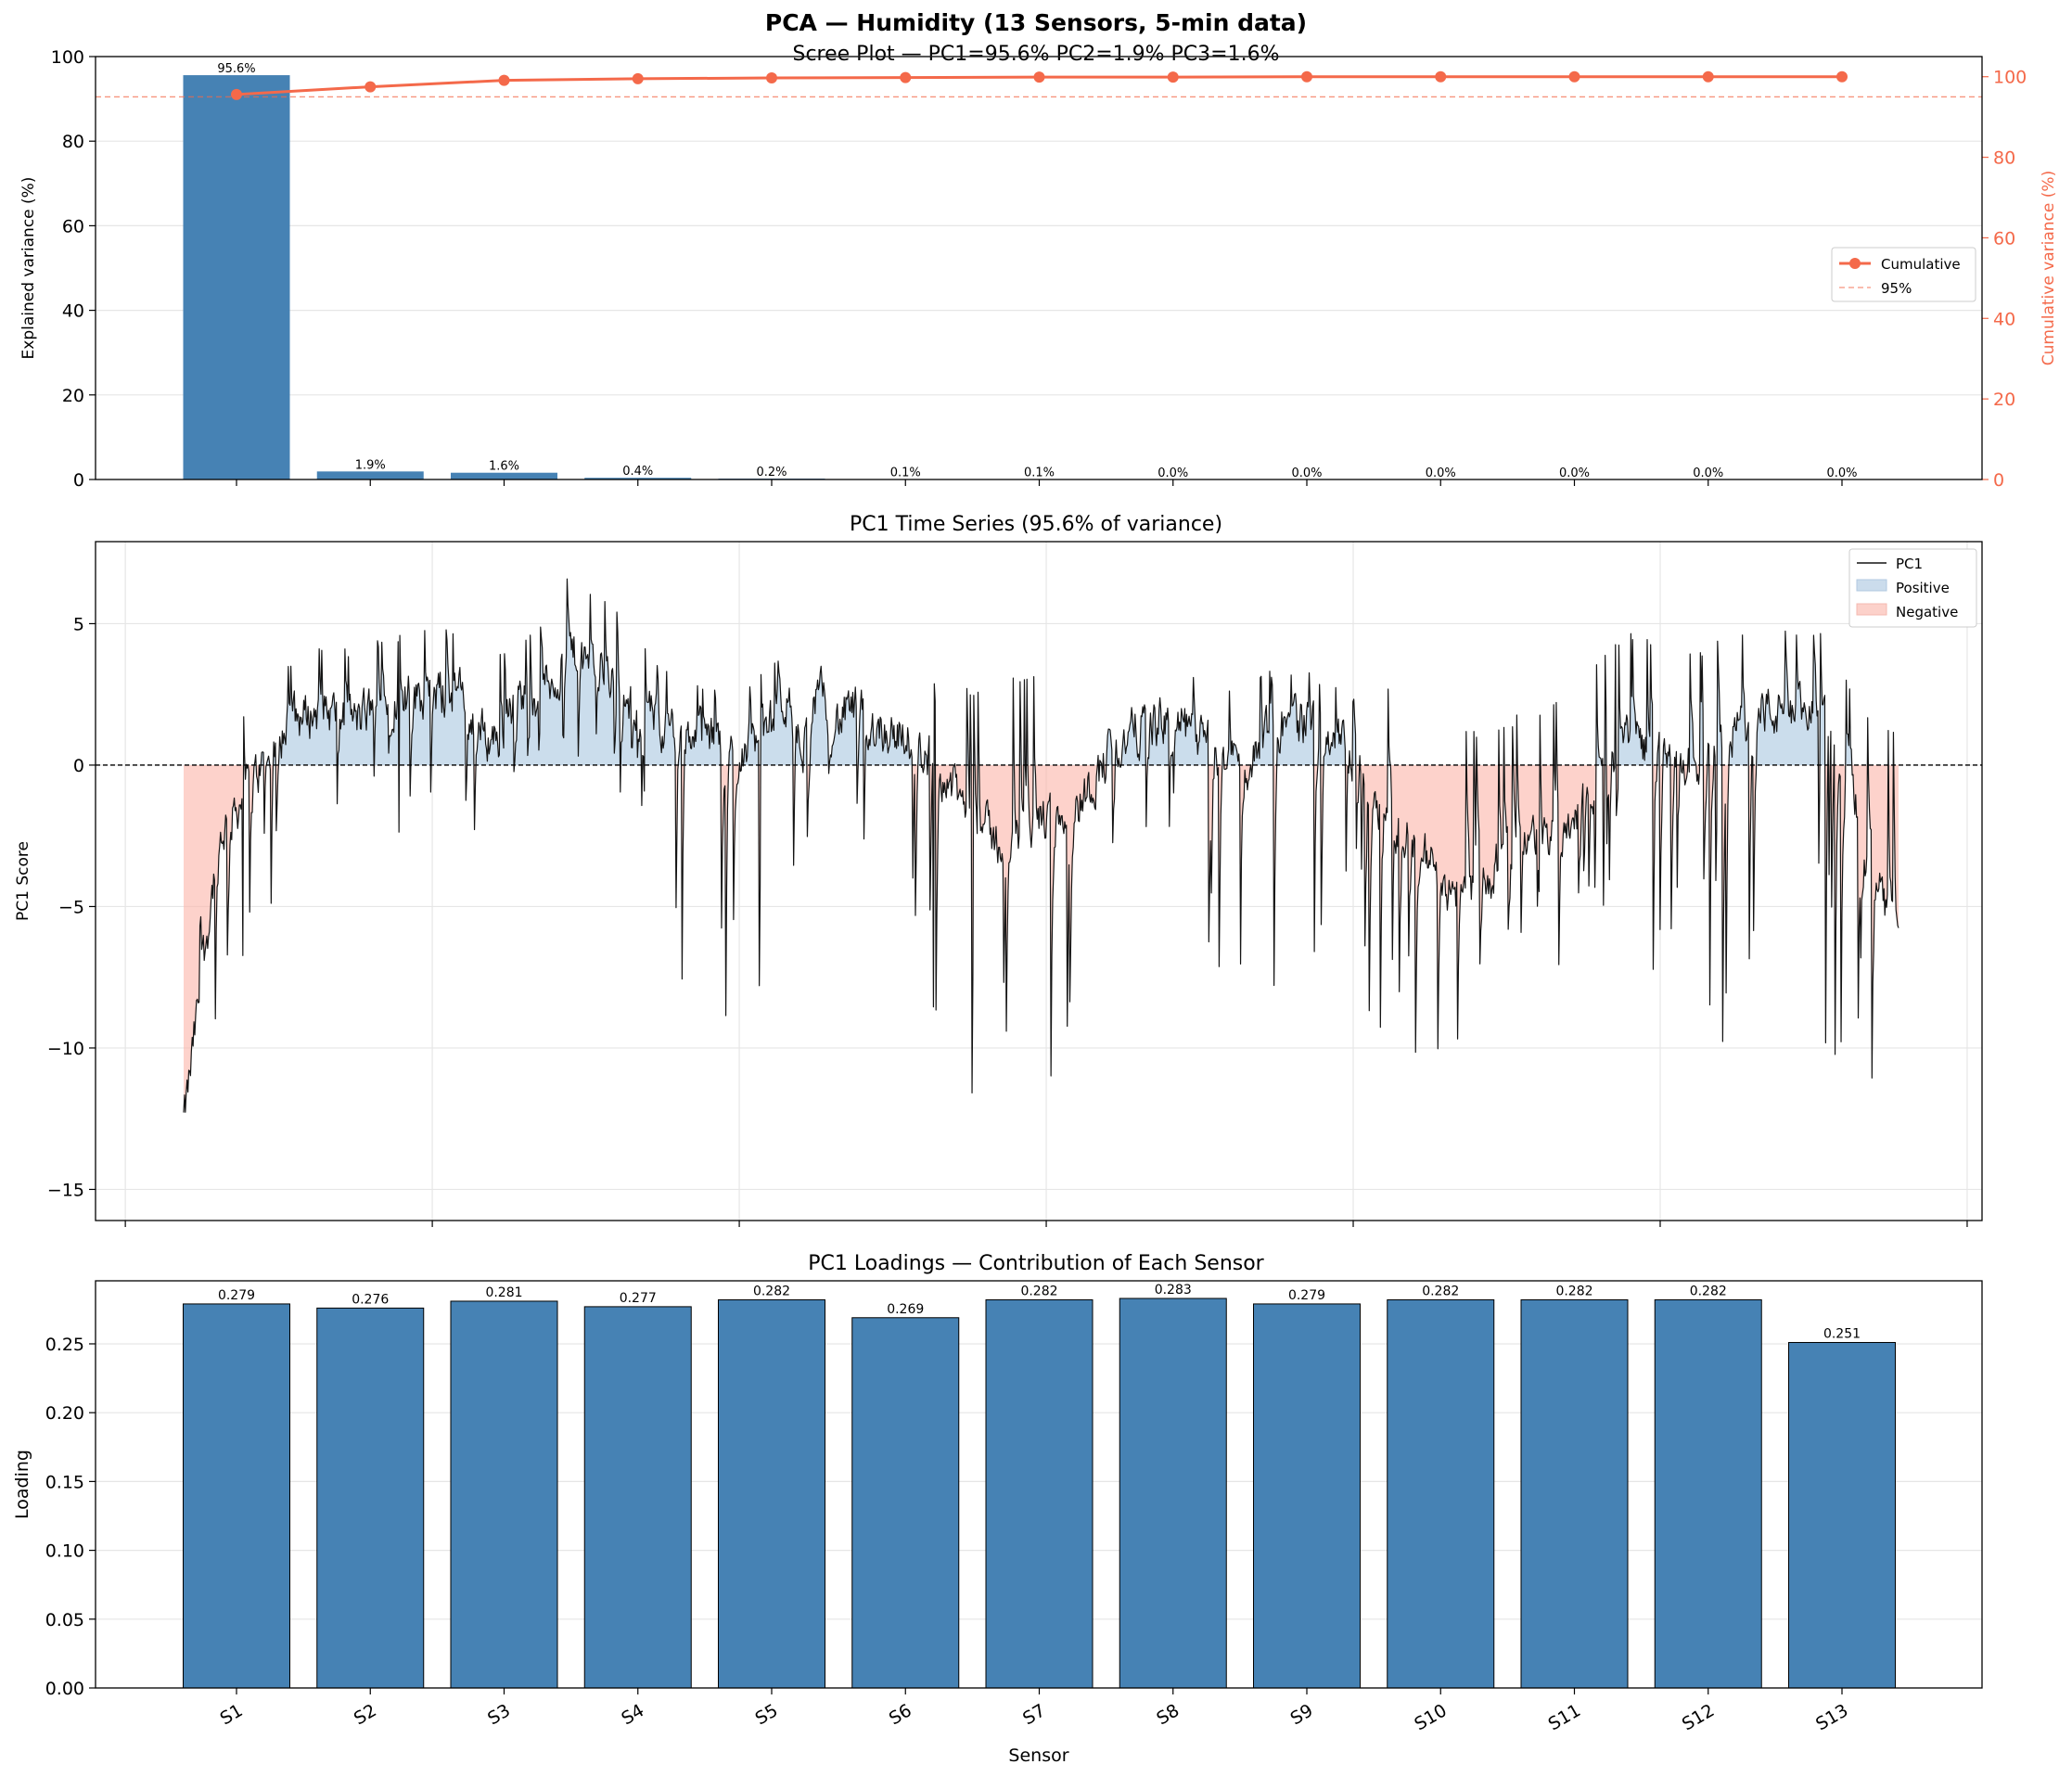 The image size is (2072, 1777). I want to click on scree-ylabel: Explained variance (%), so click(28, 268).